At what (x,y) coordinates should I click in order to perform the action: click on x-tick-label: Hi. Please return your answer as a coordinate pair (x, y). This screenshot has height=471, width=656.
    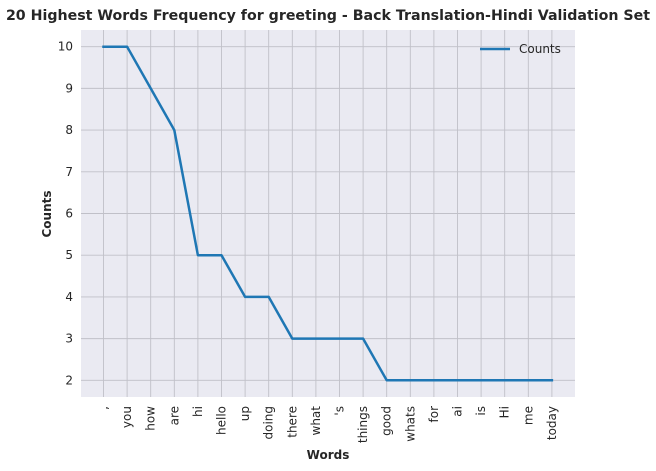
    Looking at the image, I should click on (505, 412).